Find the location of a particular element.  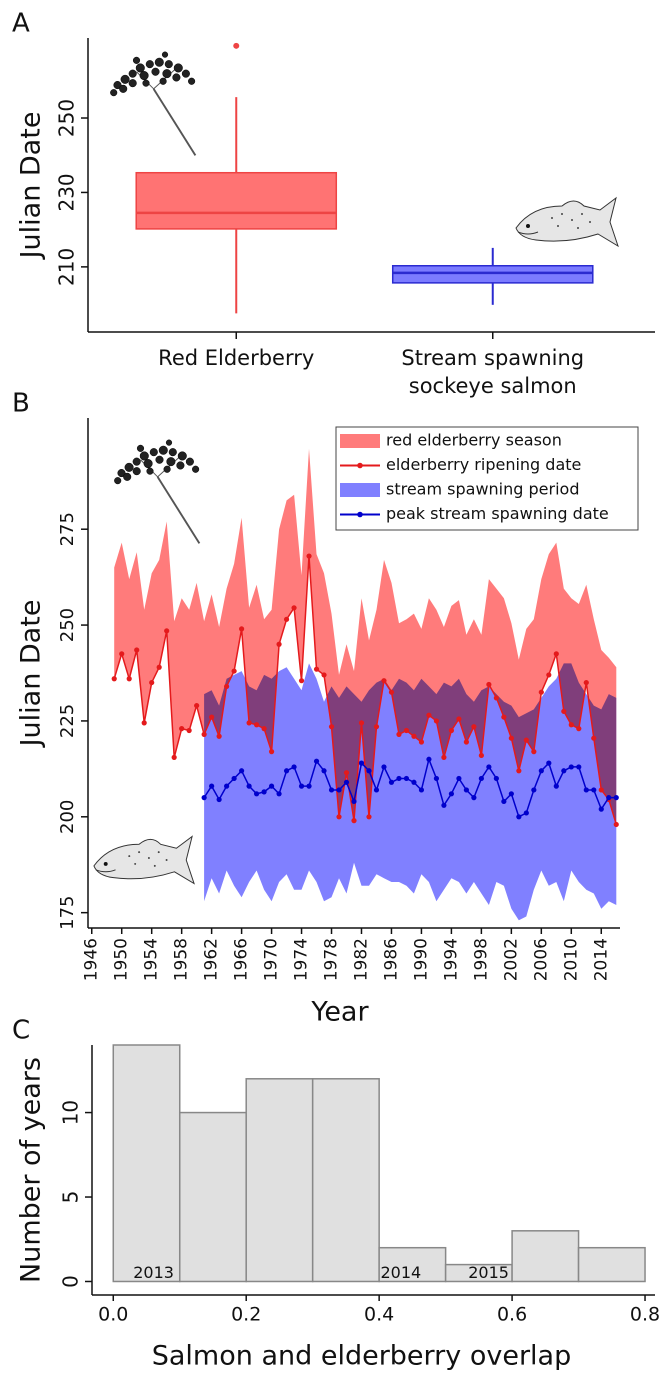

panel-label: B is located at coordinates (21, 404).